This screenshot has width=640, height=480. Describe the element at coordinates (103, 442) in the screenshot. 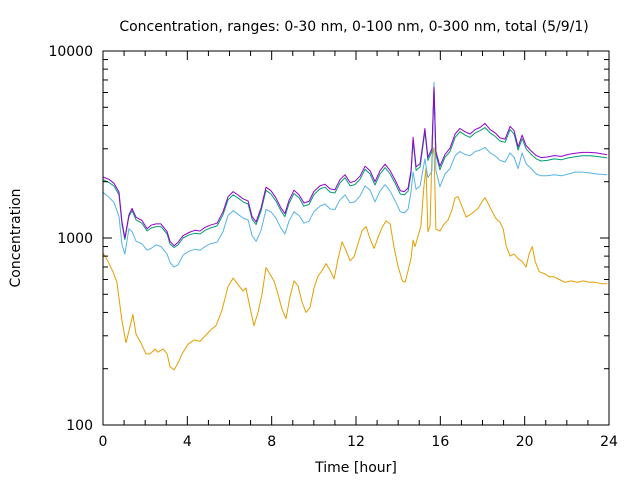

I see `x-tick-label: 0` at that location.